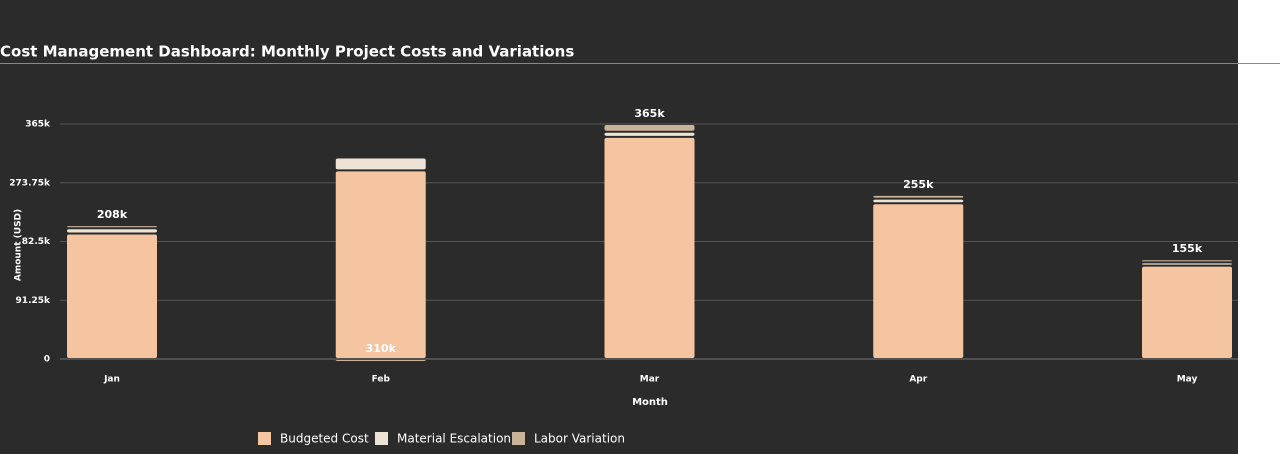  Describe the element at coordinates (650, 402) in the screenshot. I see `x-axis-label: Month` at that location.